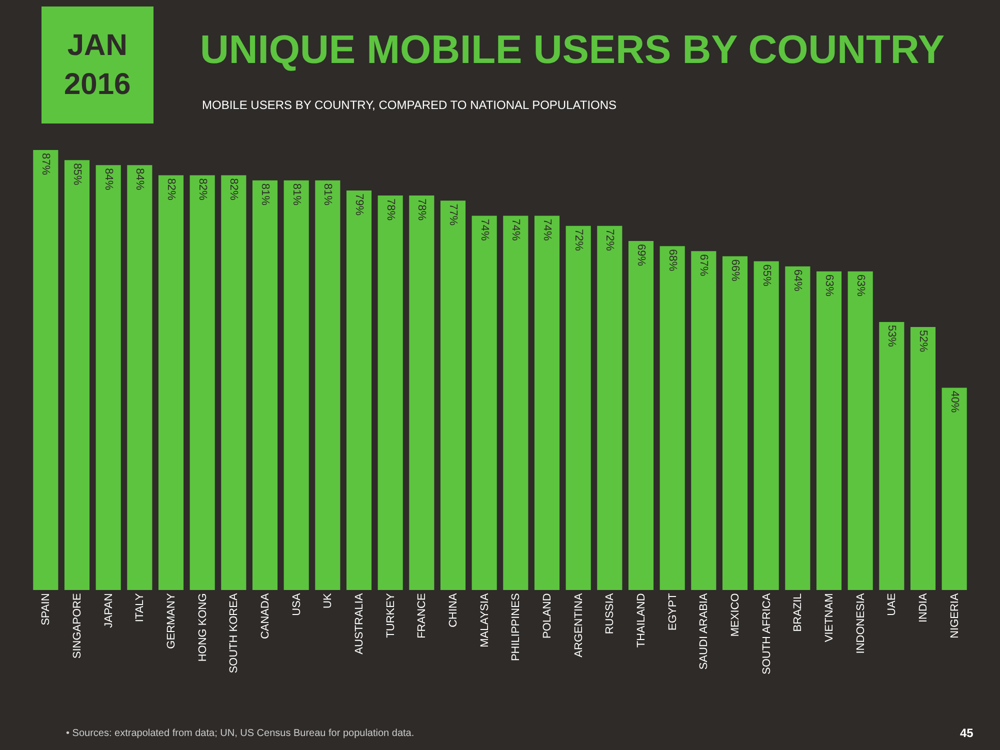  Describe the element at coordinates (798, 280) in the screenshot. I see `data-label: 64%` at that location.